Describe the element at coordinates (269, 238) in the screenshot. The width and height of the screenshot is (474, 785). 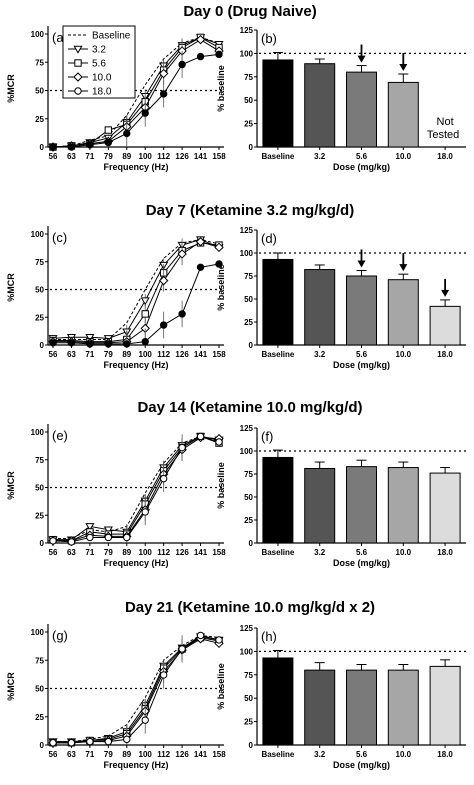
I see `panel-letter: (d)` at that location.